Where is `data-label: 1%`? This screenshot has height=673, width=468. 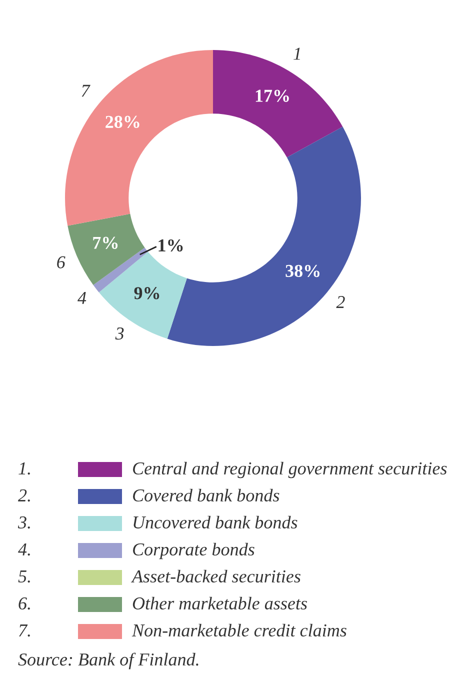
data-label: 1% is located at coordinates (170, 245).